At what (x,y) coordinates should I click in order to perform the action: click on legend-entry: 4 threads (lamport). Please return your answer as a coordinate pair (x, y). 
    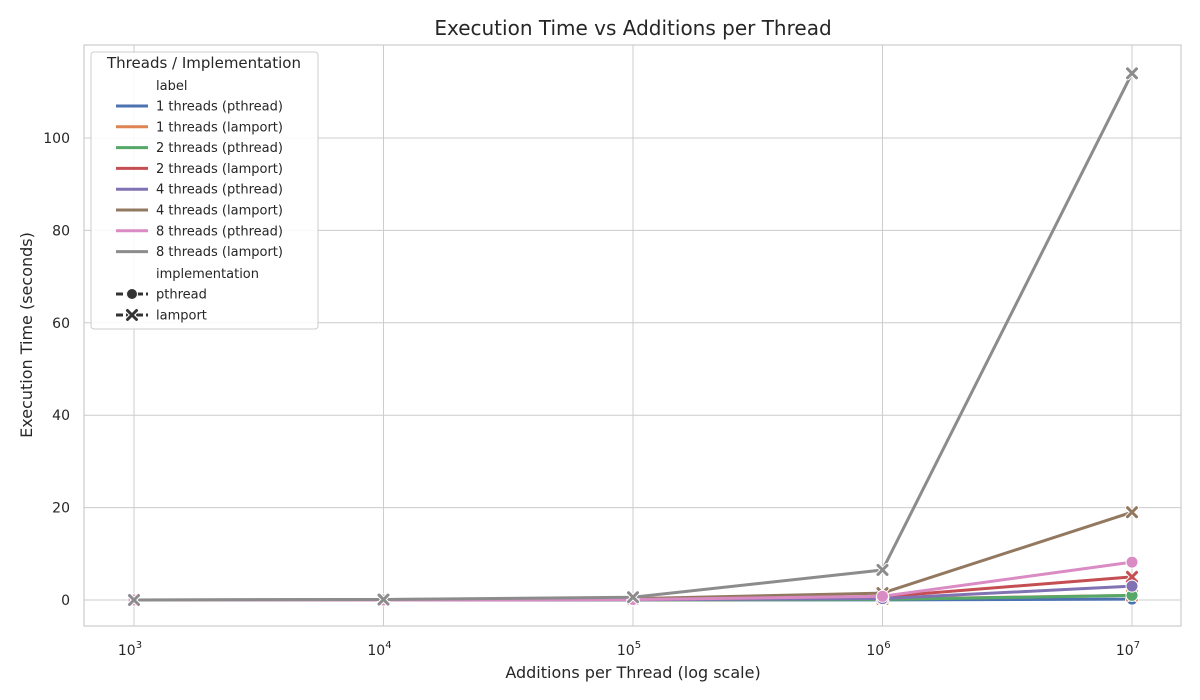
    Looking at the image, I should click on (199, 211).